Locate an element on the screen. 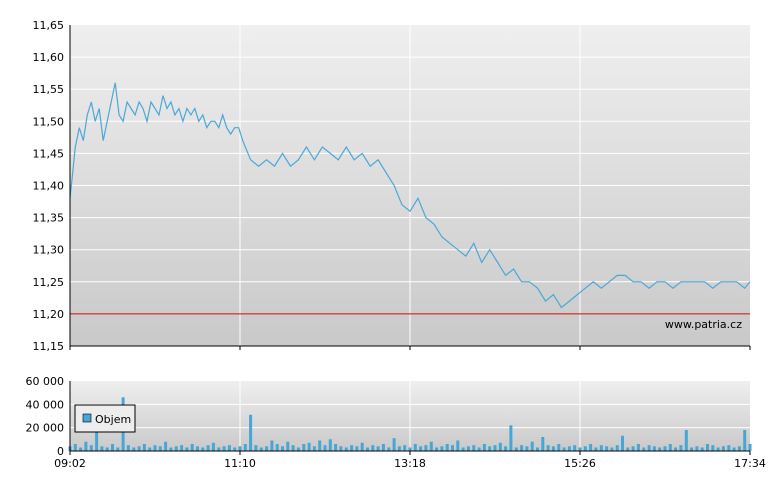 The height and width of the screenshot is (494, 780). legend-swatch is located at coordinates (87, 418).